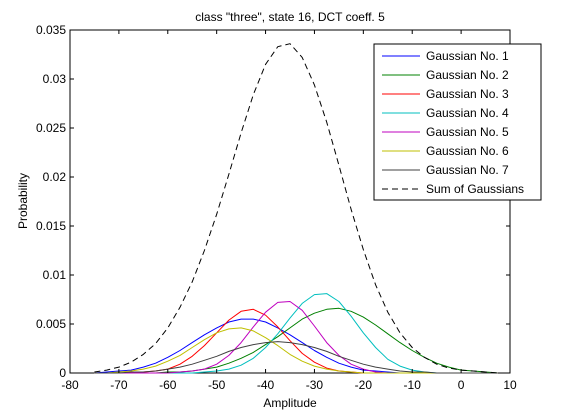  What do you see at coordinates (467, 113) in the screenshot?
I see `legend-label-4: Gaussian No. 4` at bounding box center [467, 113].